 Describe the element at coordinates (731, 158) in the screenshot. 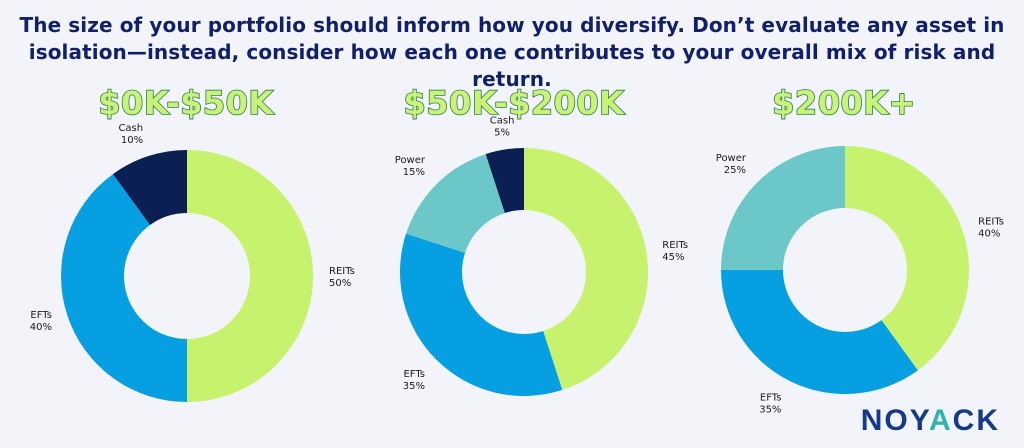

I see `slice-label-power-3: Power` at that location.